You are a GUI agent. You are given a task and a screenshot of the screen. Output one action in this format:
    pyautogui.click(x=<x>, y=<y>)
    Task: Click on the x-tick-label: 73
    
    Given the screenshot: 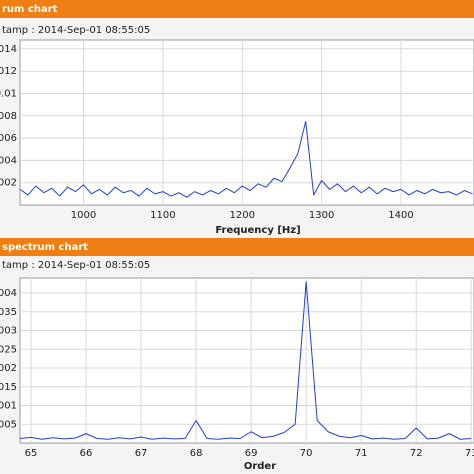 What is the action you would take?
    pyautogui.click(x=469, y=453)
    